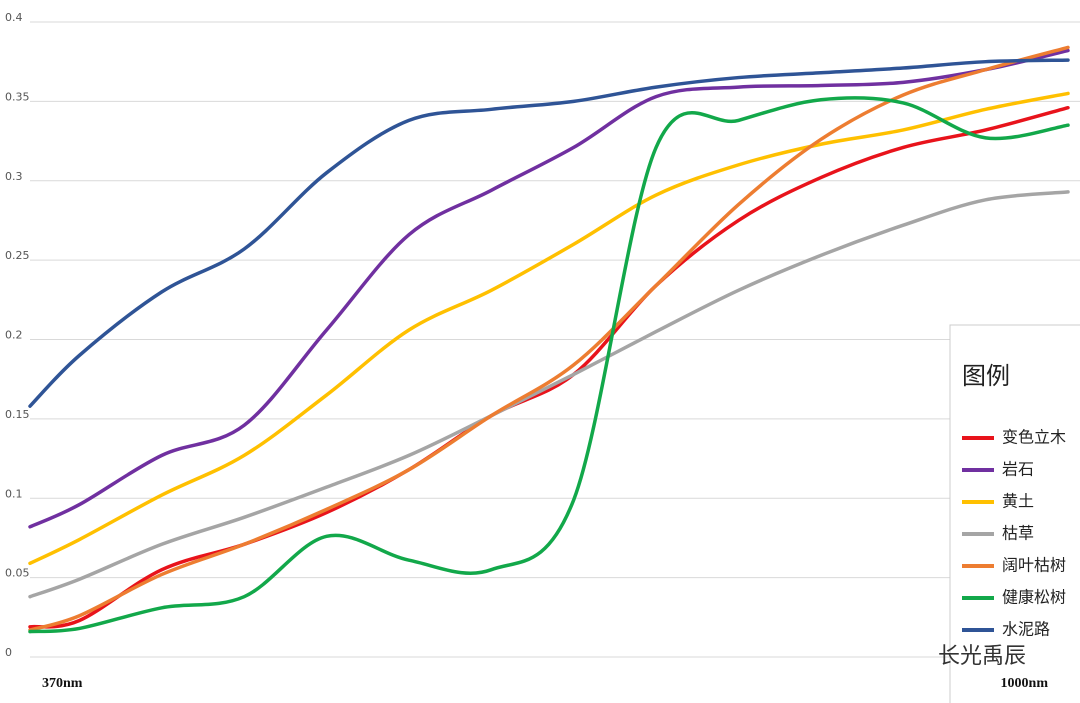 This screenshot has height=703, width=1080. Describe the element at coordinates (17, 414) in the screenshot. I see `y-tick-label: 0.15` at that location.